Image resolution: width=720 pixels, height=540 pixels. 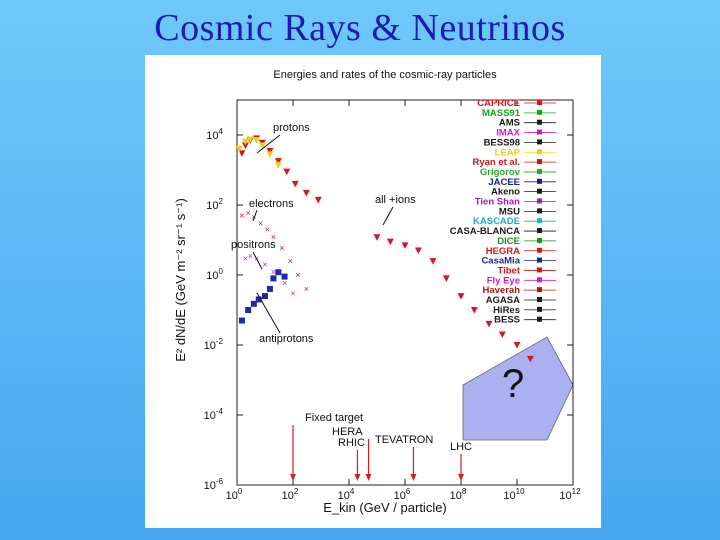 I want to click on arrow-hera-head, so click(x=368, y=477).